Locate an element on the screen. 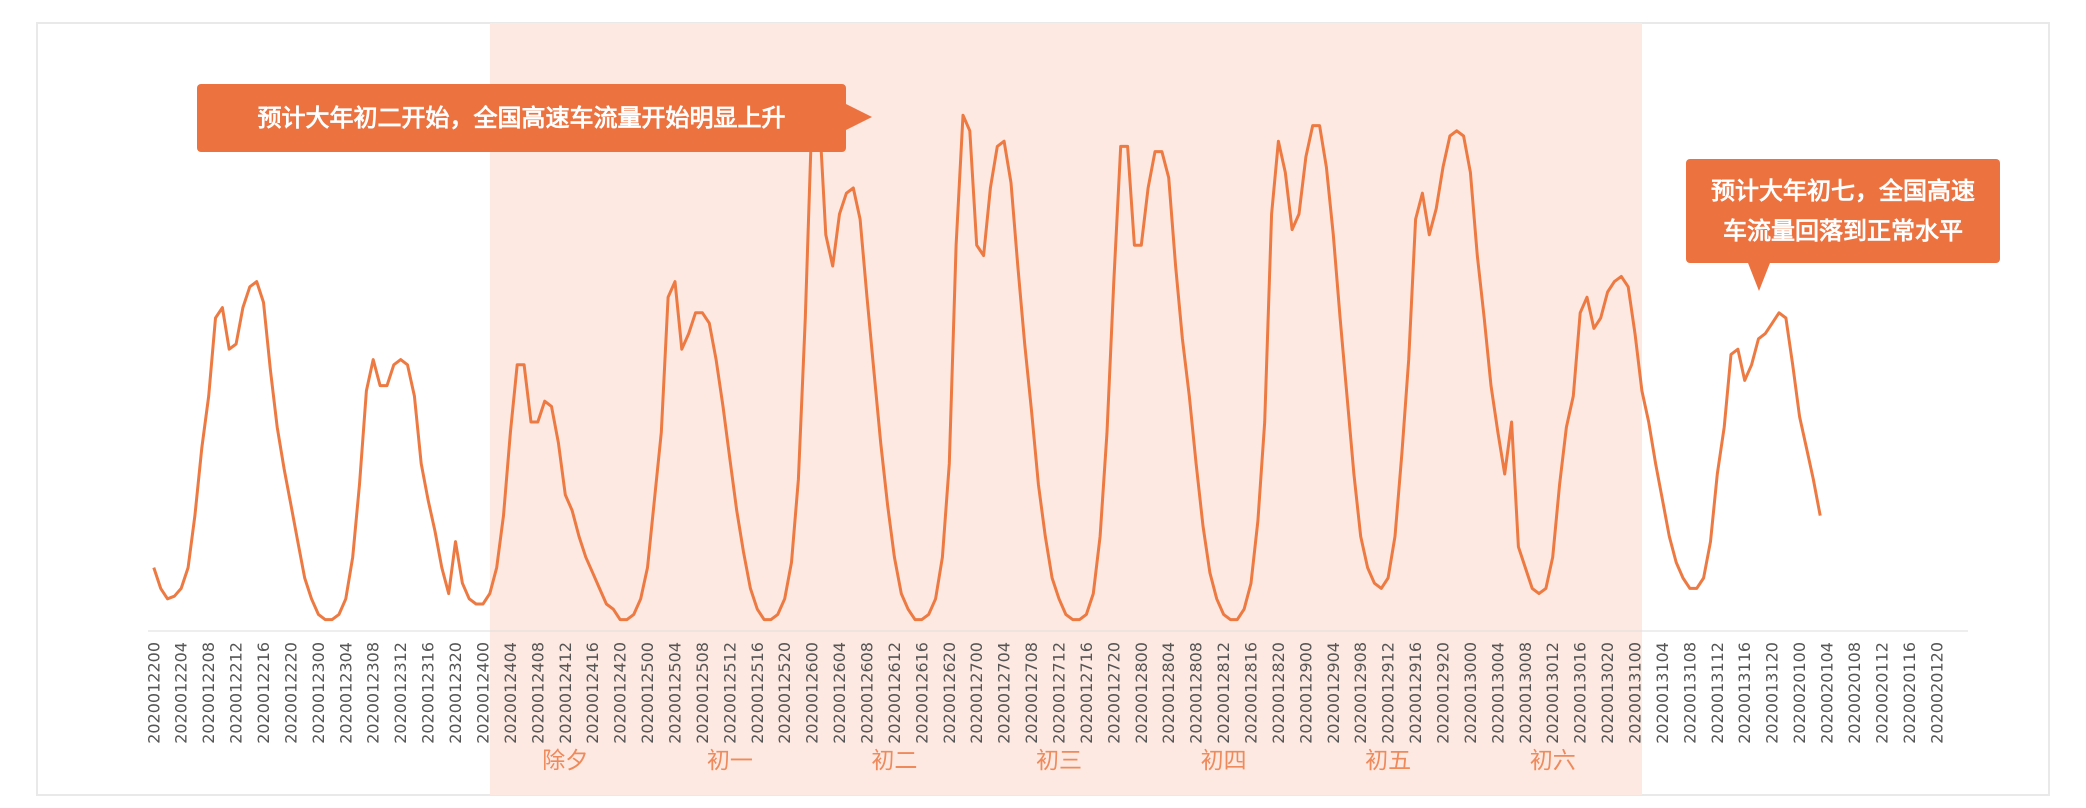 The height and width of the screenshot is (808, 2086). day-label: 初四 is located at coordinates (1224, 761).